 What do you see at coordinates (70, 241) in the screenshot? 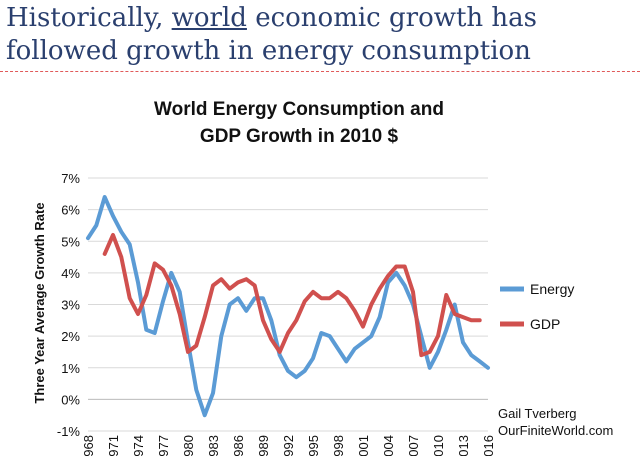
I see `y-tick-label: 5%` at bounding box center [70, 241].